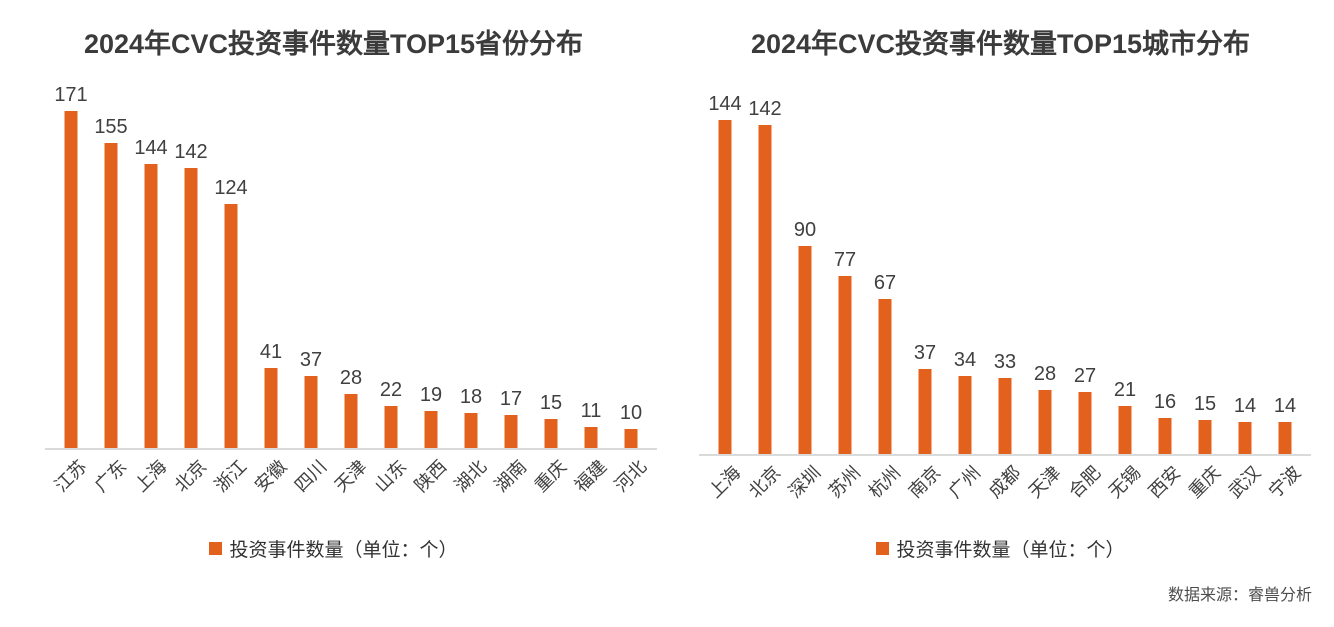 This screenshot has height=627, width=1334. What do you see at coordinates (1285, 490) in the screenshot?
I see `category-cell: 宁波` at bounding box center [1285, 490].